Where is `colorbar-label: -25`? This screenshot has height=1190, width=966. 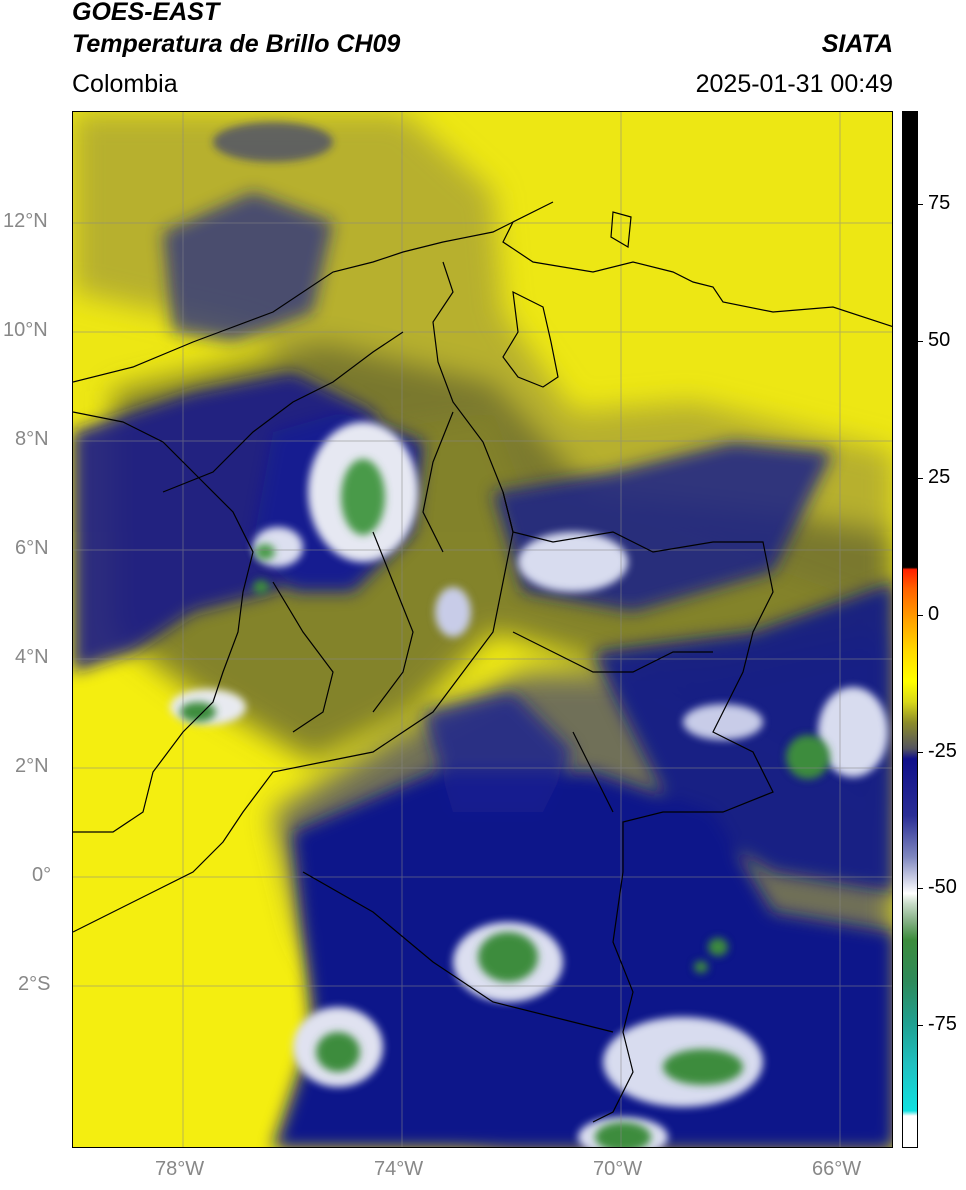
colorbar-label: -25 is located at coordinates (942, 751).